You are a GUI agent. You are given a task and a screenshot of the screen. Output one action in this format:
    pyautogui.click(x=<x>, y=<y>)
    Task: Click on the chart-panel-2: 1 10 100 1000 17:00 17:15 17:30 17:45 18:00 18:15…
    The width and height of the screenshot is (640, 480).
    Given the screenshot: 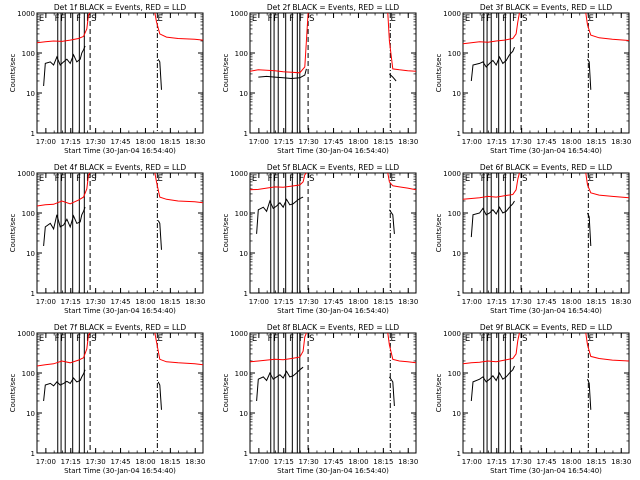 What is the action you would take?
    pyautogui.click(x=320, y=79)
    